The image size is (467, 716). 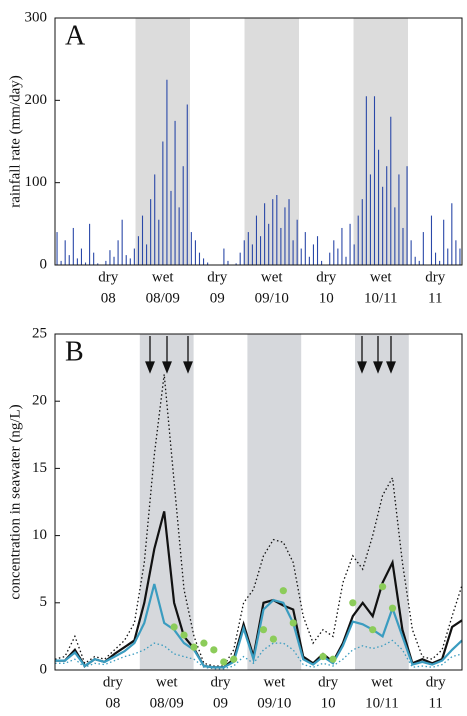 What do you see at coordinates (36, 182) in the screenshot?
I see `y-tick-label: 100` at bounding box center [36, 182].